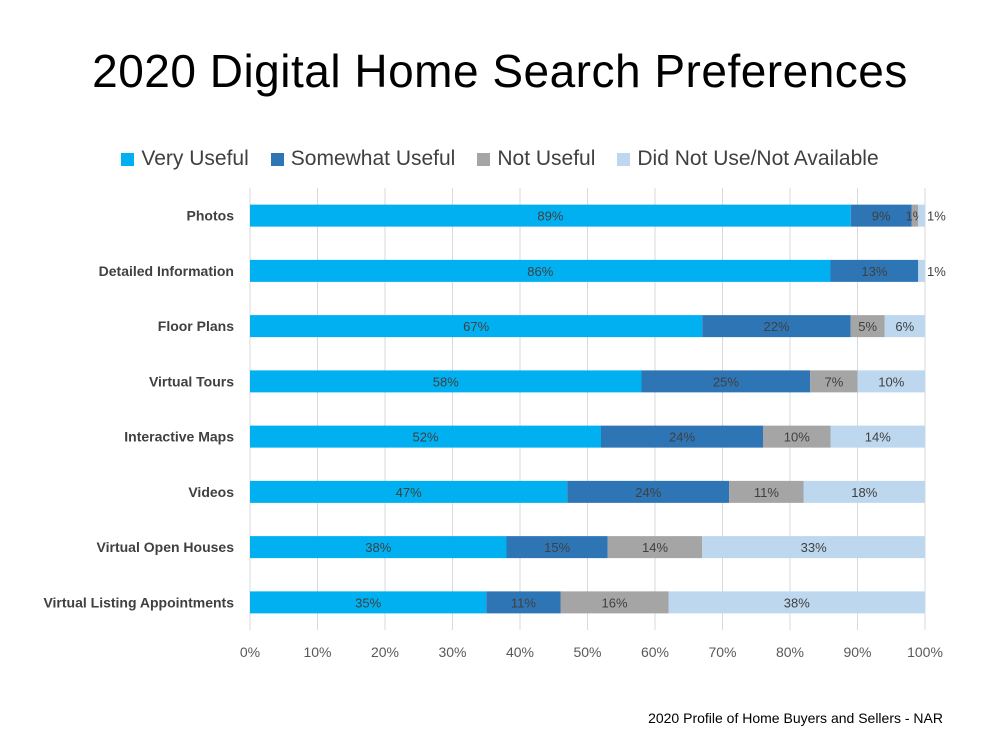 The image size is (1000, 750). Describe the element at coordinates (385, 652) in the screenshot. I see `x-tick-label: 20%` at that location.